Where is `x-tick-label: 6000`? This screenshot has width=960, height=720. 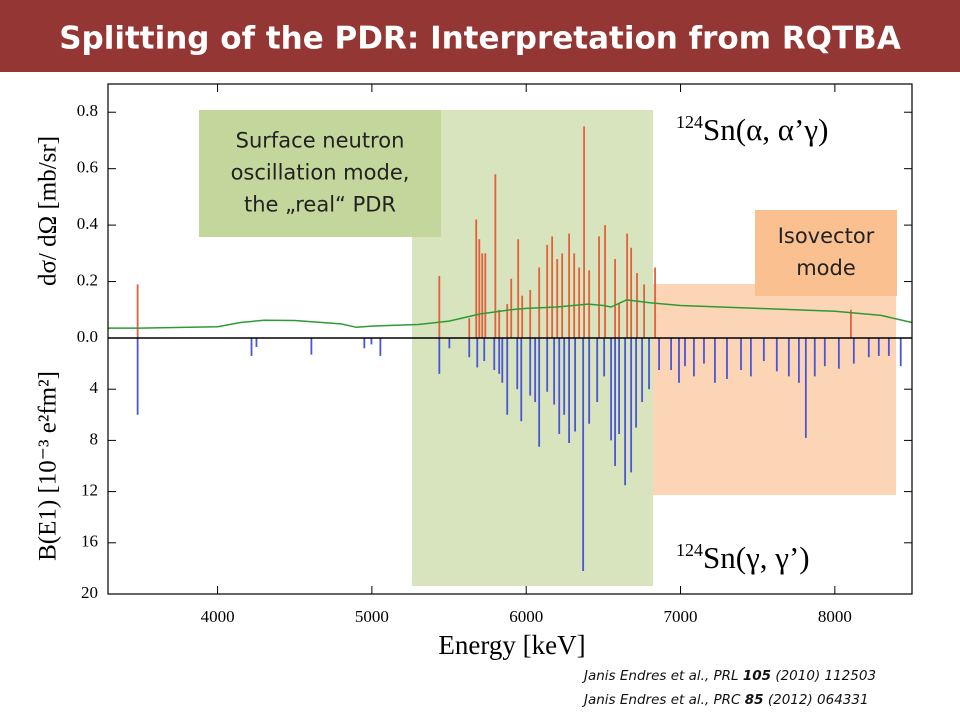
x-tick-label: 6000 is located at coordinates (526, 616).